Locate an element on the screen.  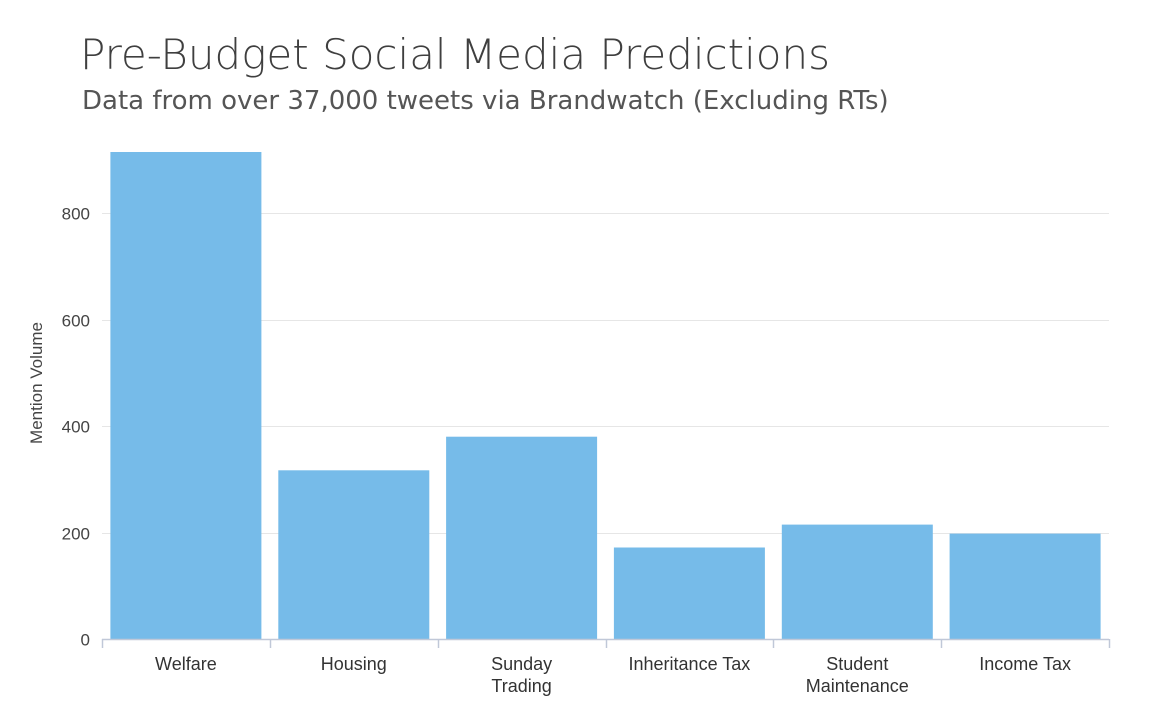
chart-title: Pre-Budget Social Media Predictions is located at coordinates (455, 54).